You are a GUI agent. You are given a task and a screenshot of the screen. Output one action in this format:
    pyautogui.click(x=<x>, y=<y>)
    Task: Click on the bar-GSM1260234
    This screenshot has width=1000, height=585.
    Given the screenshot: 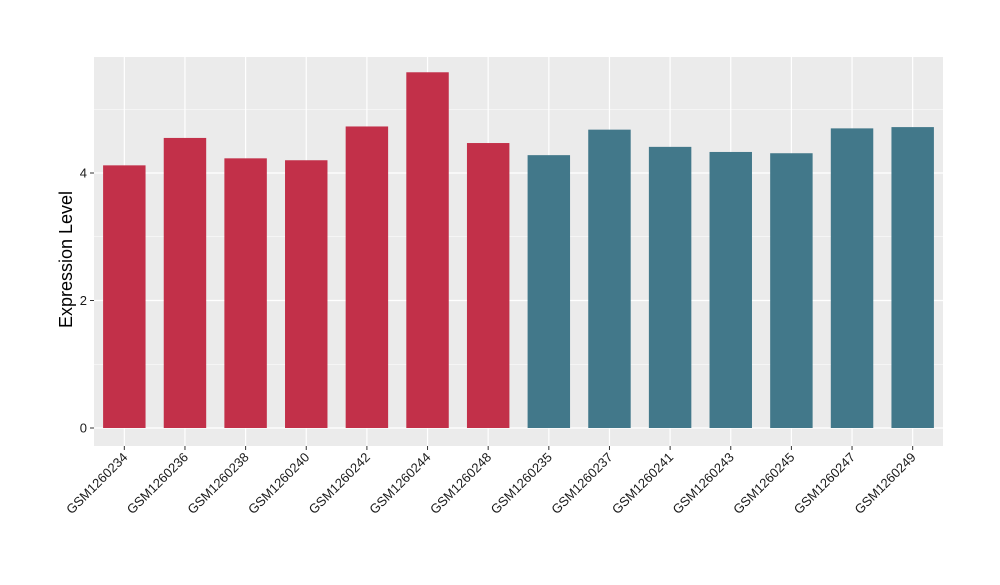 What is the action you would take?
    pyautogui.click(x=124, y=296)
    